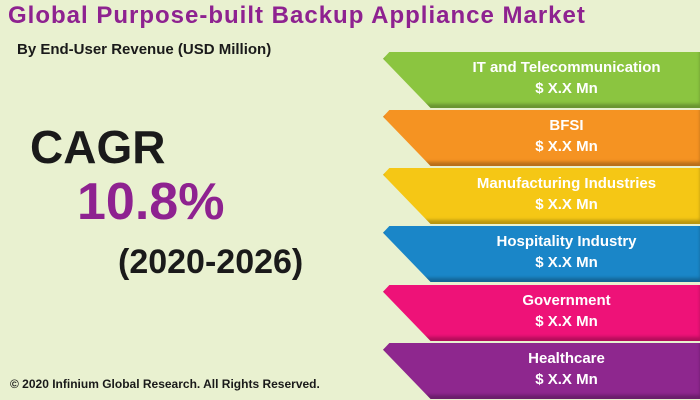  I want to click on cagr-value: 10.8%, so click(151, 202).